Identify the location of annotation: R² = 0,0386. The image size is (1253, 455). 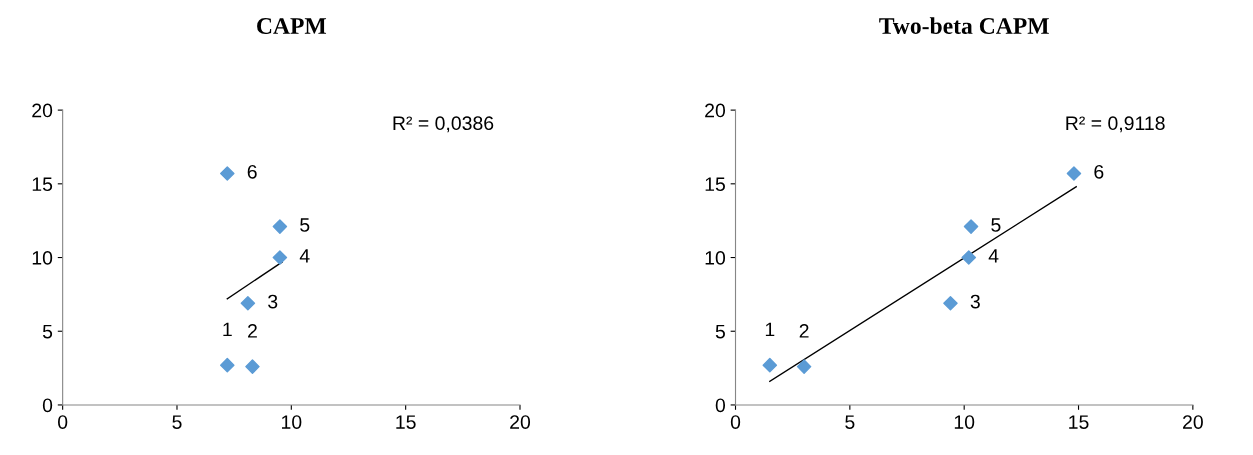
(443, 124).